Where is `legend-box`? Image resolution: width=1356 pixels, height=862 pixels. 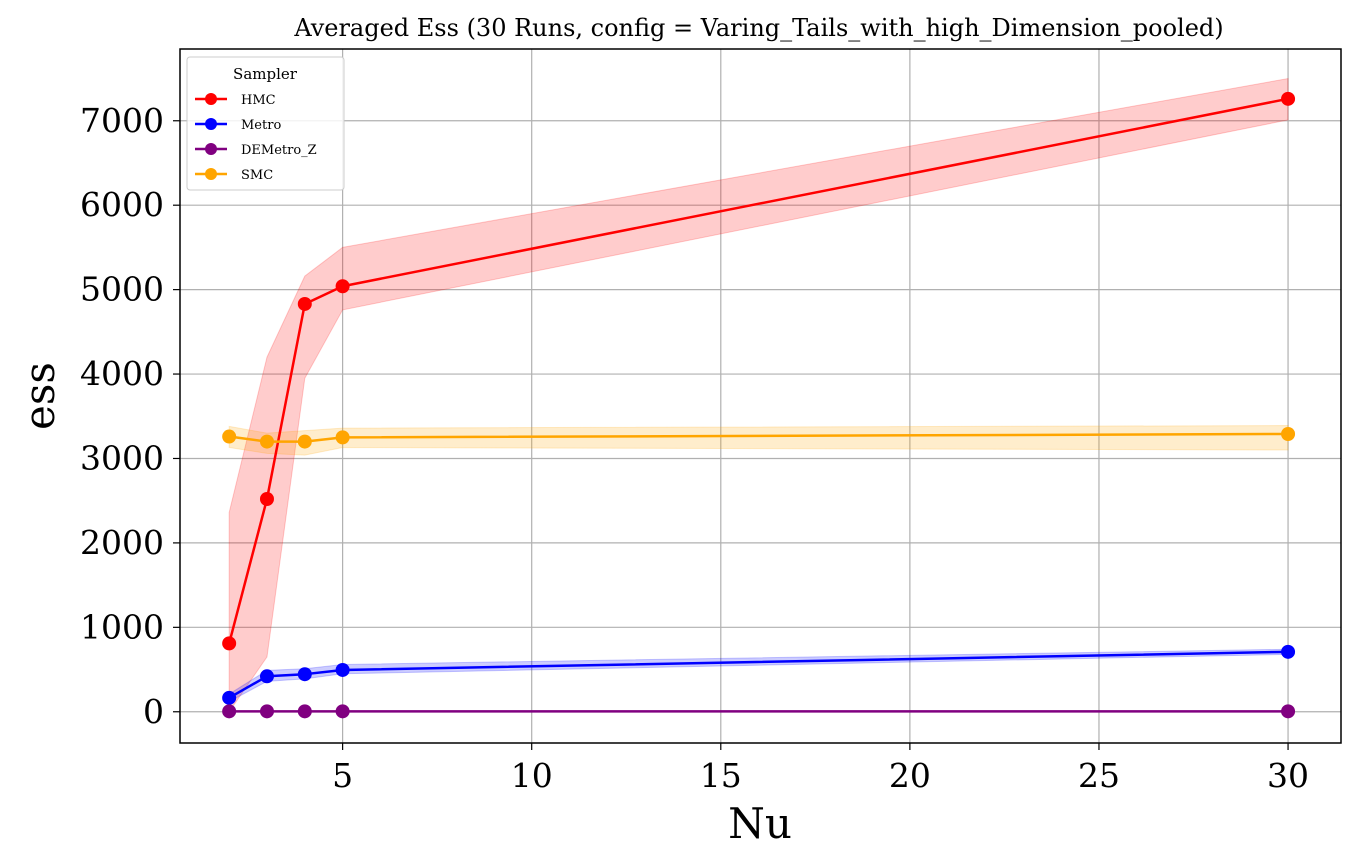
legend-box is located at coordinates (265, 123).